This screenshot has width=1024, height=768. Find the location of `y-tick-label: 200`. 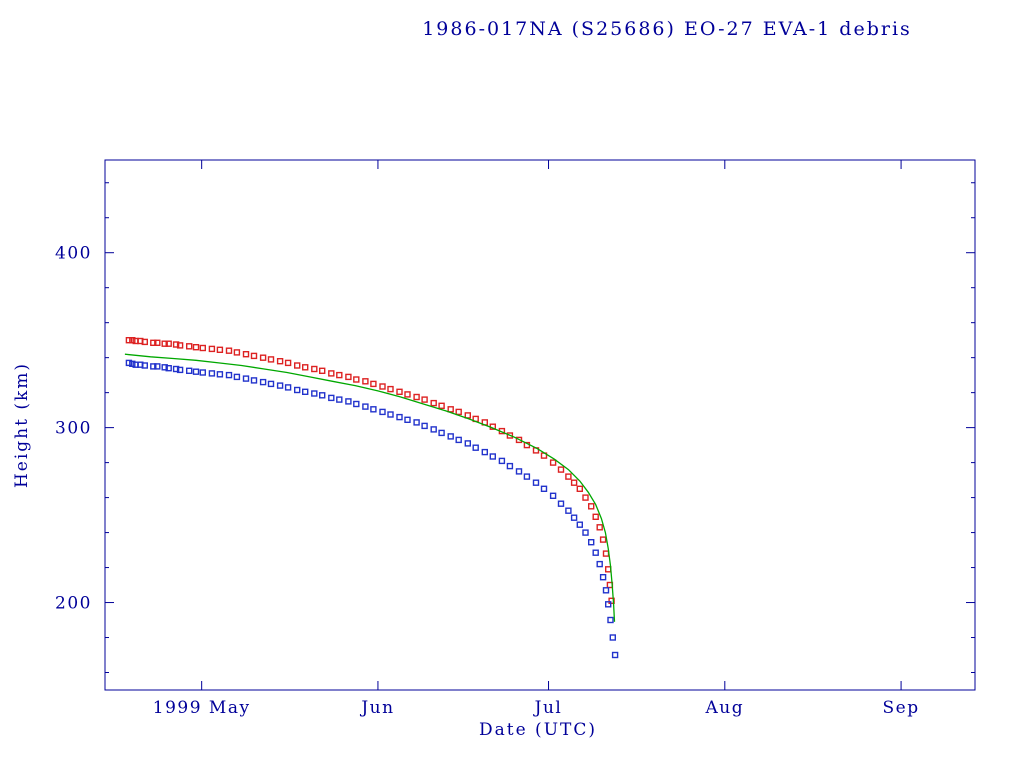

y-tick-label: 200 is located at coordinates (73, 604).